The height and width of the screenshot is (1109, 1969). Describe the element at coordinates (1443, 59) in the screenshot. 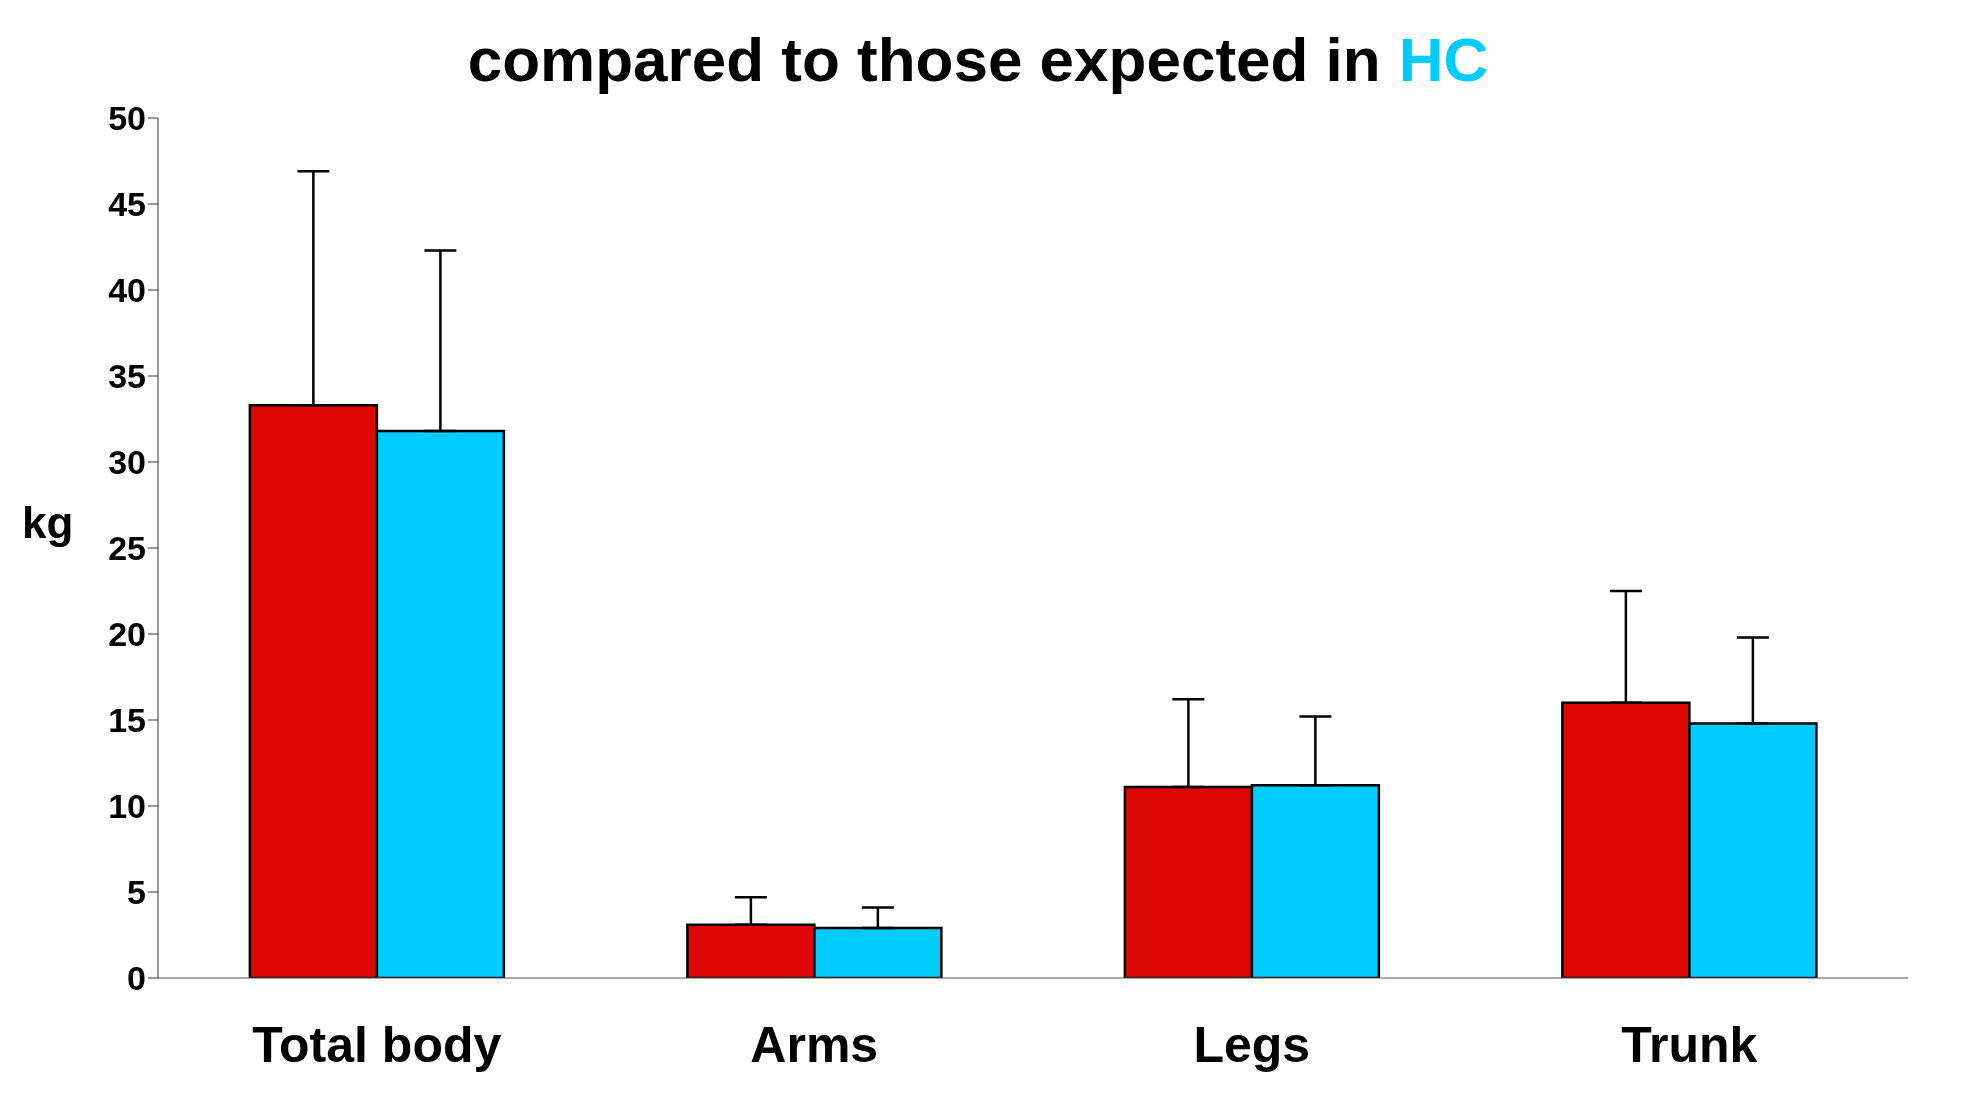

I see `text: HC` at that location.